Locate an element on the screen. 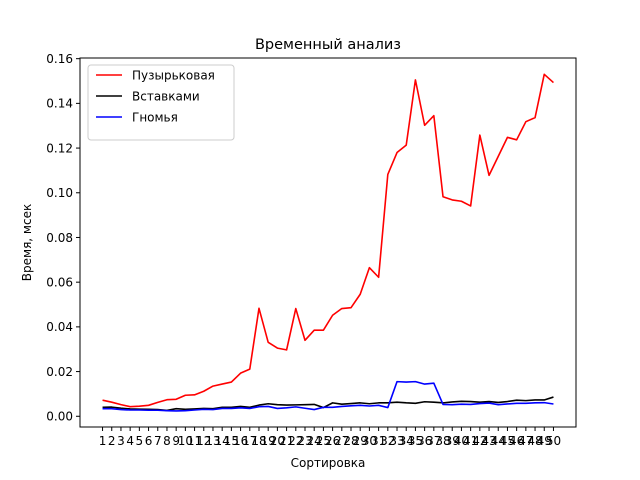  x-tick-label: 8 is located at coordinates (167, 441).